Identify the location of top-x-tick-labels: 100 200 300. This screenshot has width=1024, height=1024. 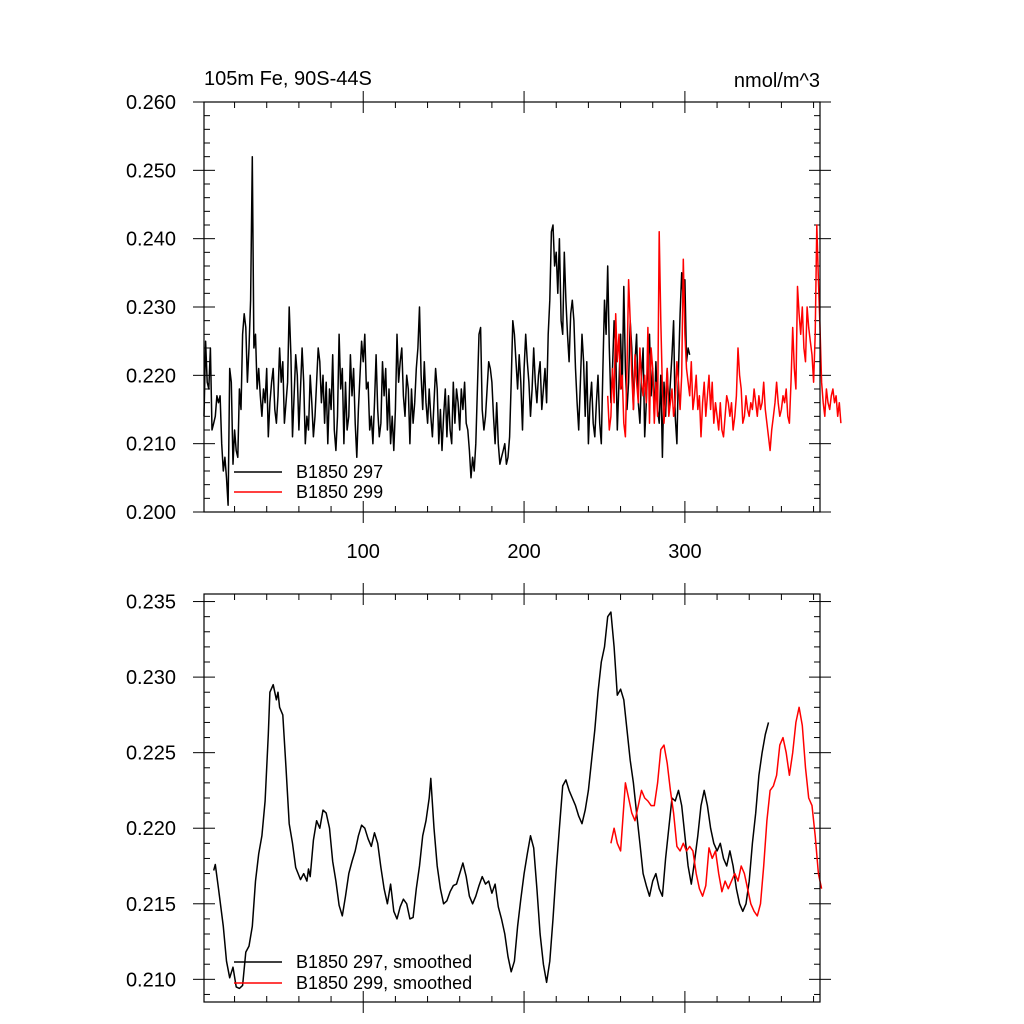
(524, 552).